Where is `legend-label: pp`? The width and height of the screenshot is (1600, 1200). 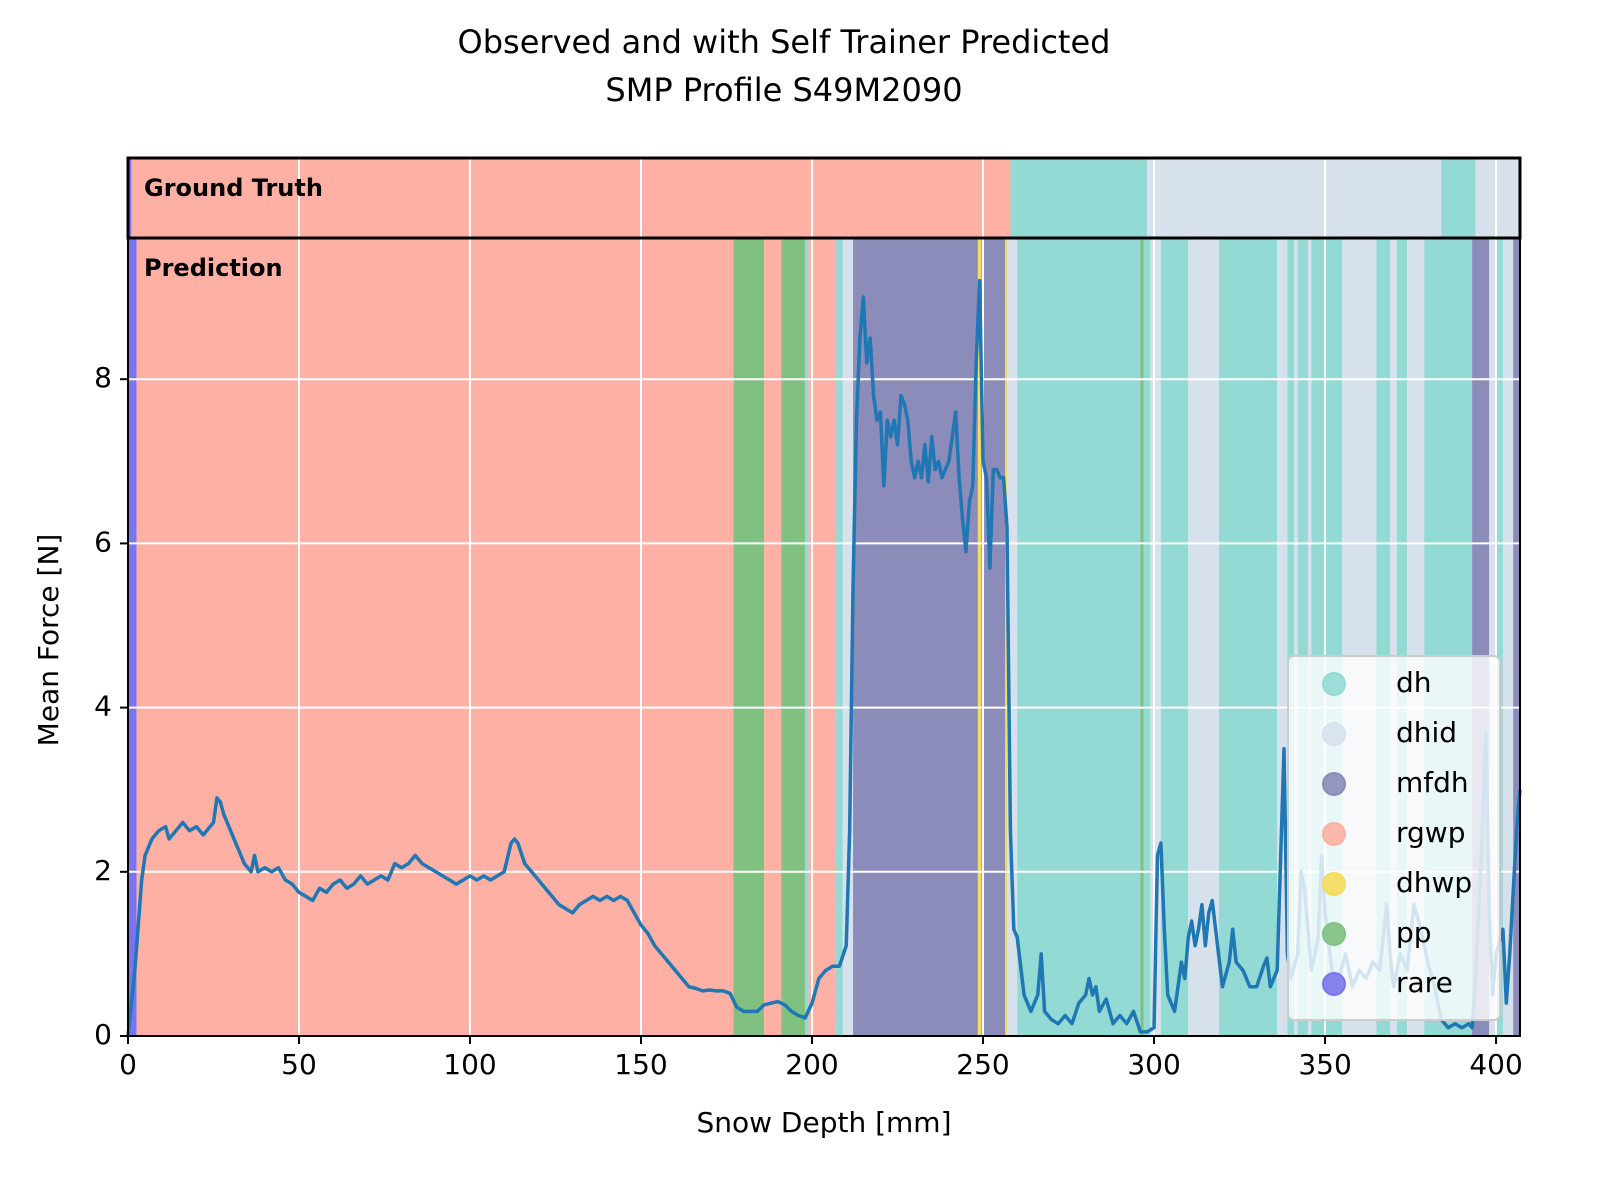 legend-label: pp is located at coordinates (1414, 932).